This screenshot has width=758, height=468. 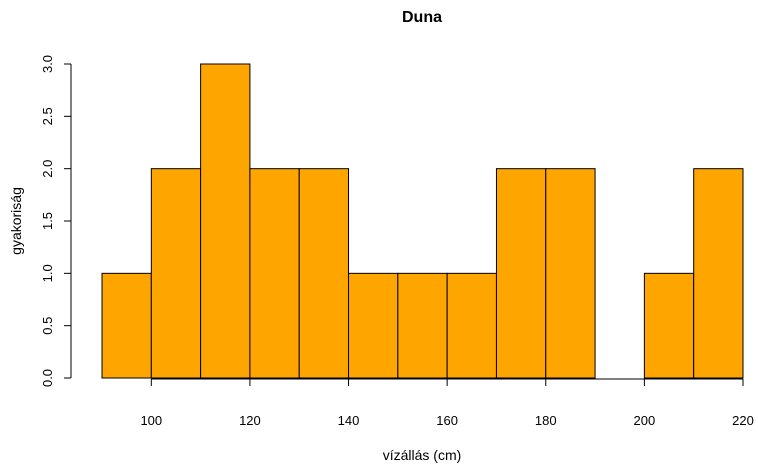 I want to click on x-tick-label-5: 200, so click(x=645, y=420).